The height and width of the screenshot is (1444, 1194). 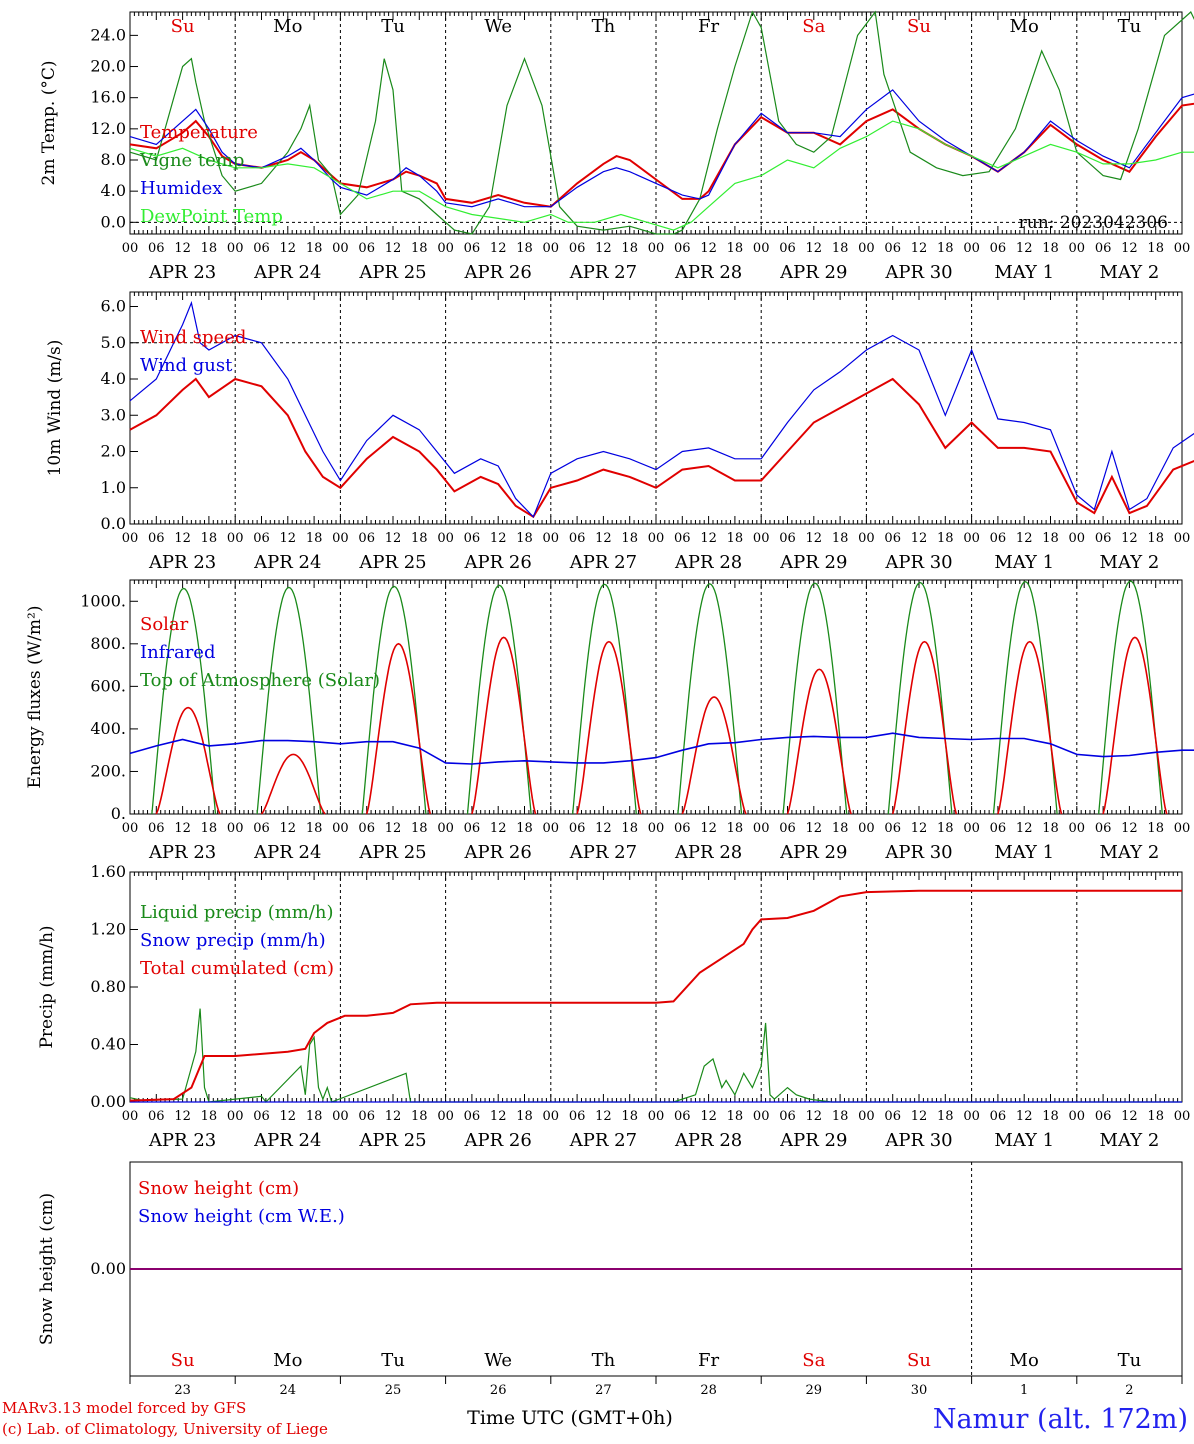 I want to click on y-tick-label: 1.0, so click(x=113, y=487).